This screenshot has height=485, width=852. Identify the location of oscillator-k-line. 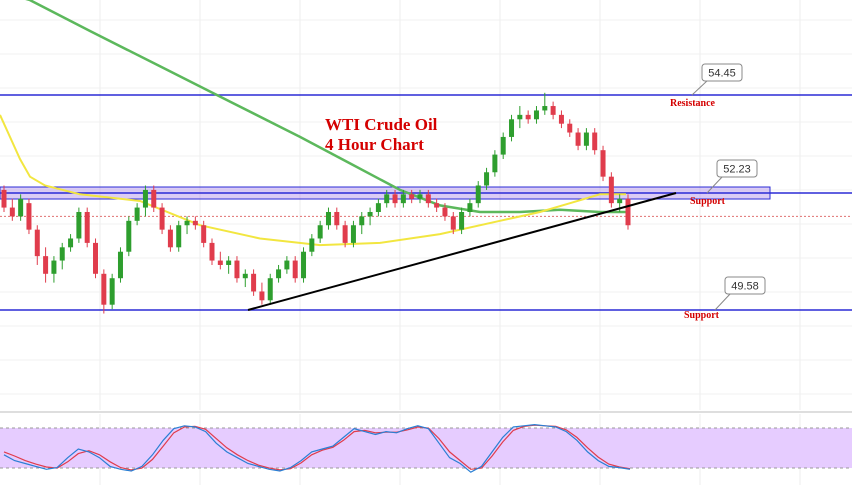
(317, 448).